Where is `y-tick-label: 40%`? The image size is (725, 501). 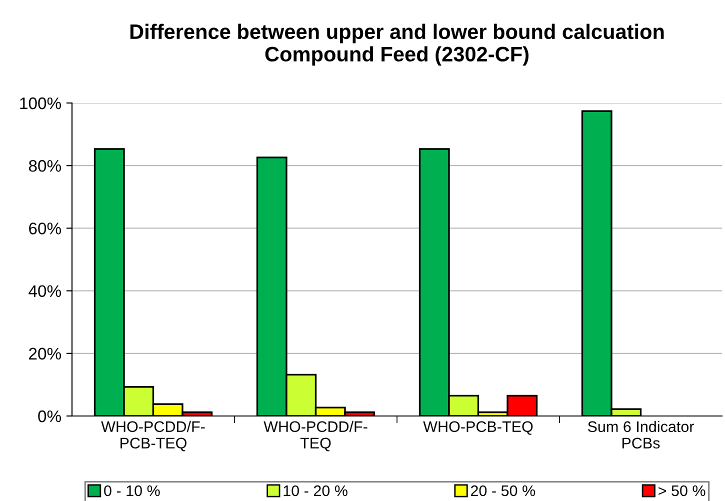 y-tick-label: 40% is located at coordinates (44, 291).